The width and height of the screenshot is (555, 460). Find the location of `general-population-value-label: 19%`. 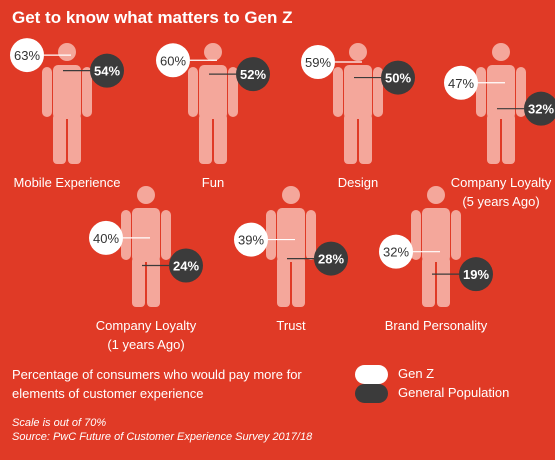

general-population-value-label: 19% is located at coordinates (476, 274).